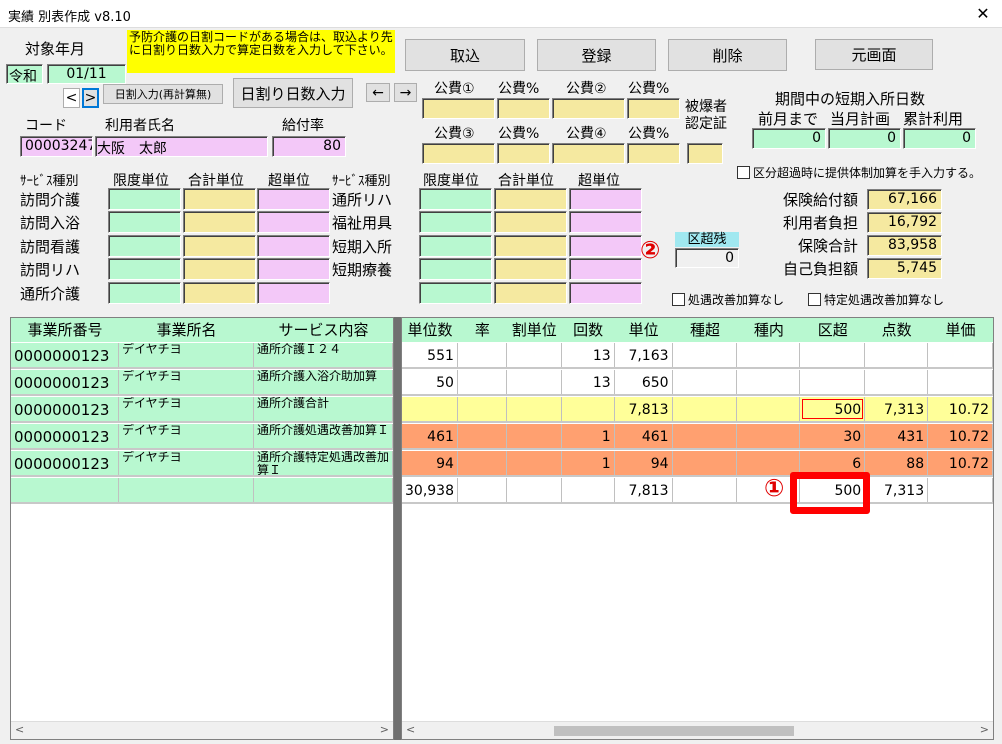 This screenshot has width=1002, height=744. I want to click on public2-pct-field, so click(653, 108).